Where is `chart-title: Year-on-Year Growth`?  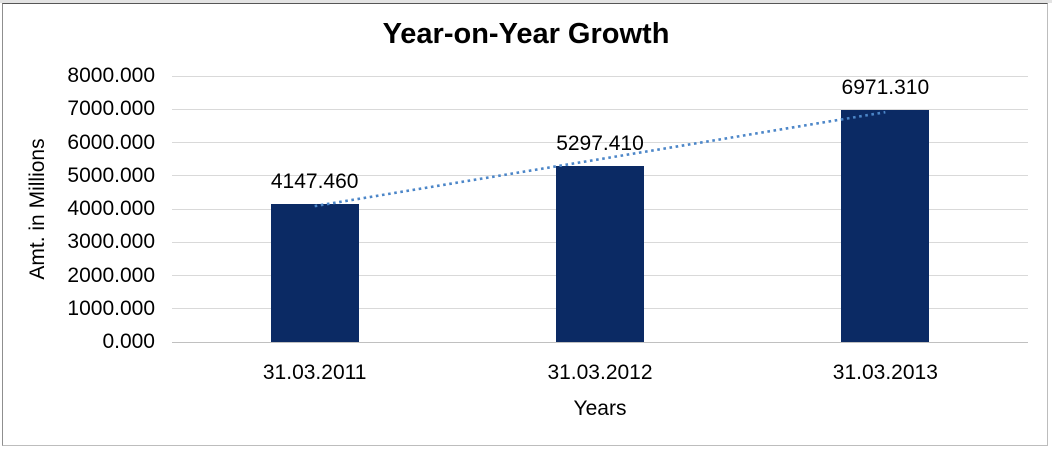 chart-title: Year-on-Year Growth is located at coordinates (526, 34).